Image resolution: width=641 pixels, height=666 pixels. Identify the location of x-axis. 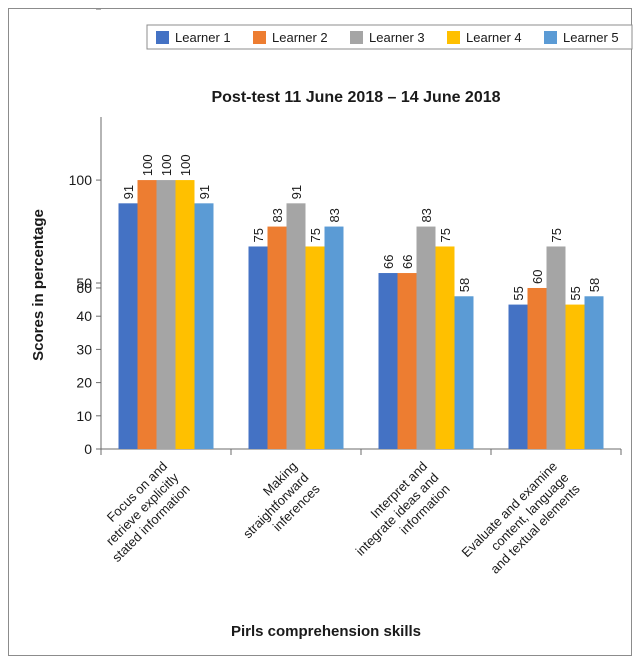
(361, 451).